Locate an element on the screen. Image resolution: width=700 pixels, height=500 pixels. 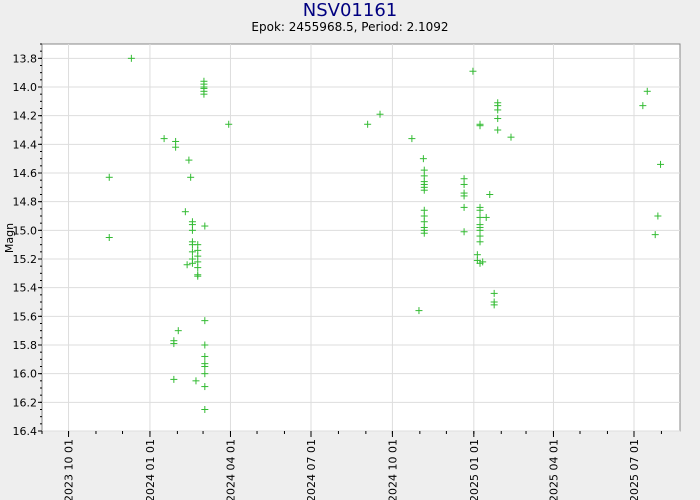
y-tick-label: 16.2 is located at coordinates (25, 402).